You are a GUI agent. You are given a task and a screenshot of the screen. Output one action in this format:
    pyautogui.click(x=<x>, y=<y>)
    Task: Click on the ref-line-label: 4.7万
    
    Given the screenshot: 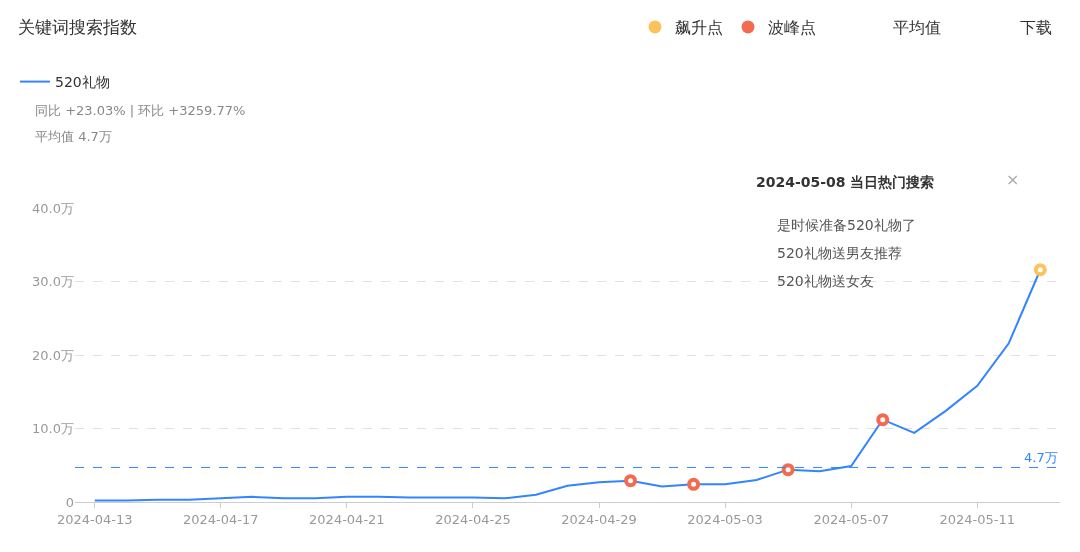 What is the action you would take?
    pyautogui.click(x=1041, y=457)
    